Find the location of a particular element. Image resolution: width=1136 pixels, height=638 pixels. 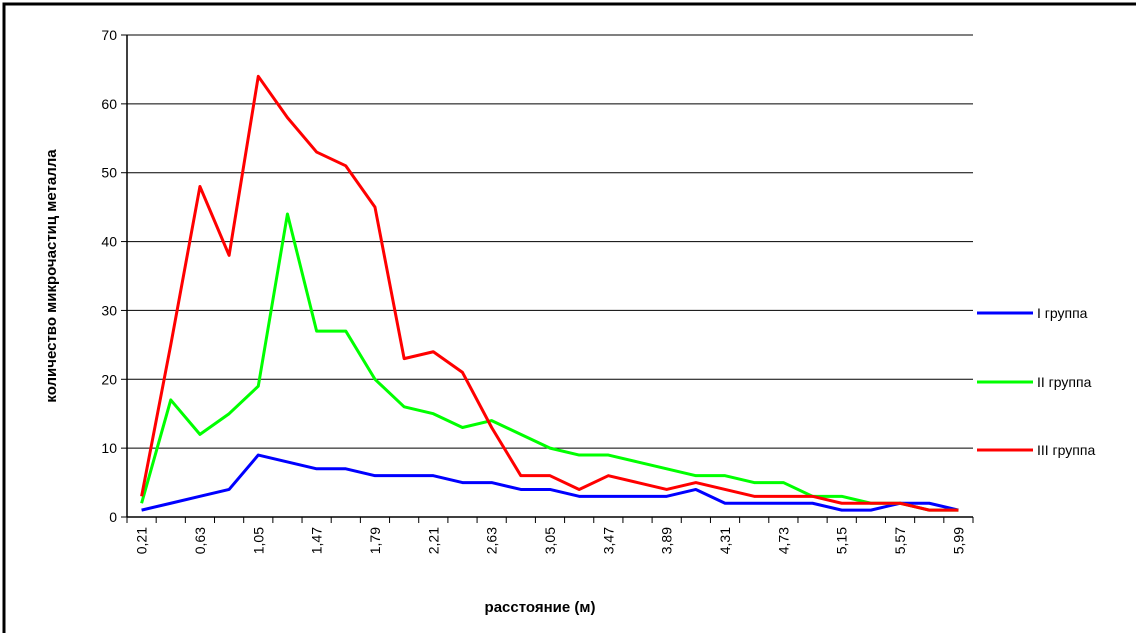

x-tick-label: 5,57 is located at coordinates (900, 540).